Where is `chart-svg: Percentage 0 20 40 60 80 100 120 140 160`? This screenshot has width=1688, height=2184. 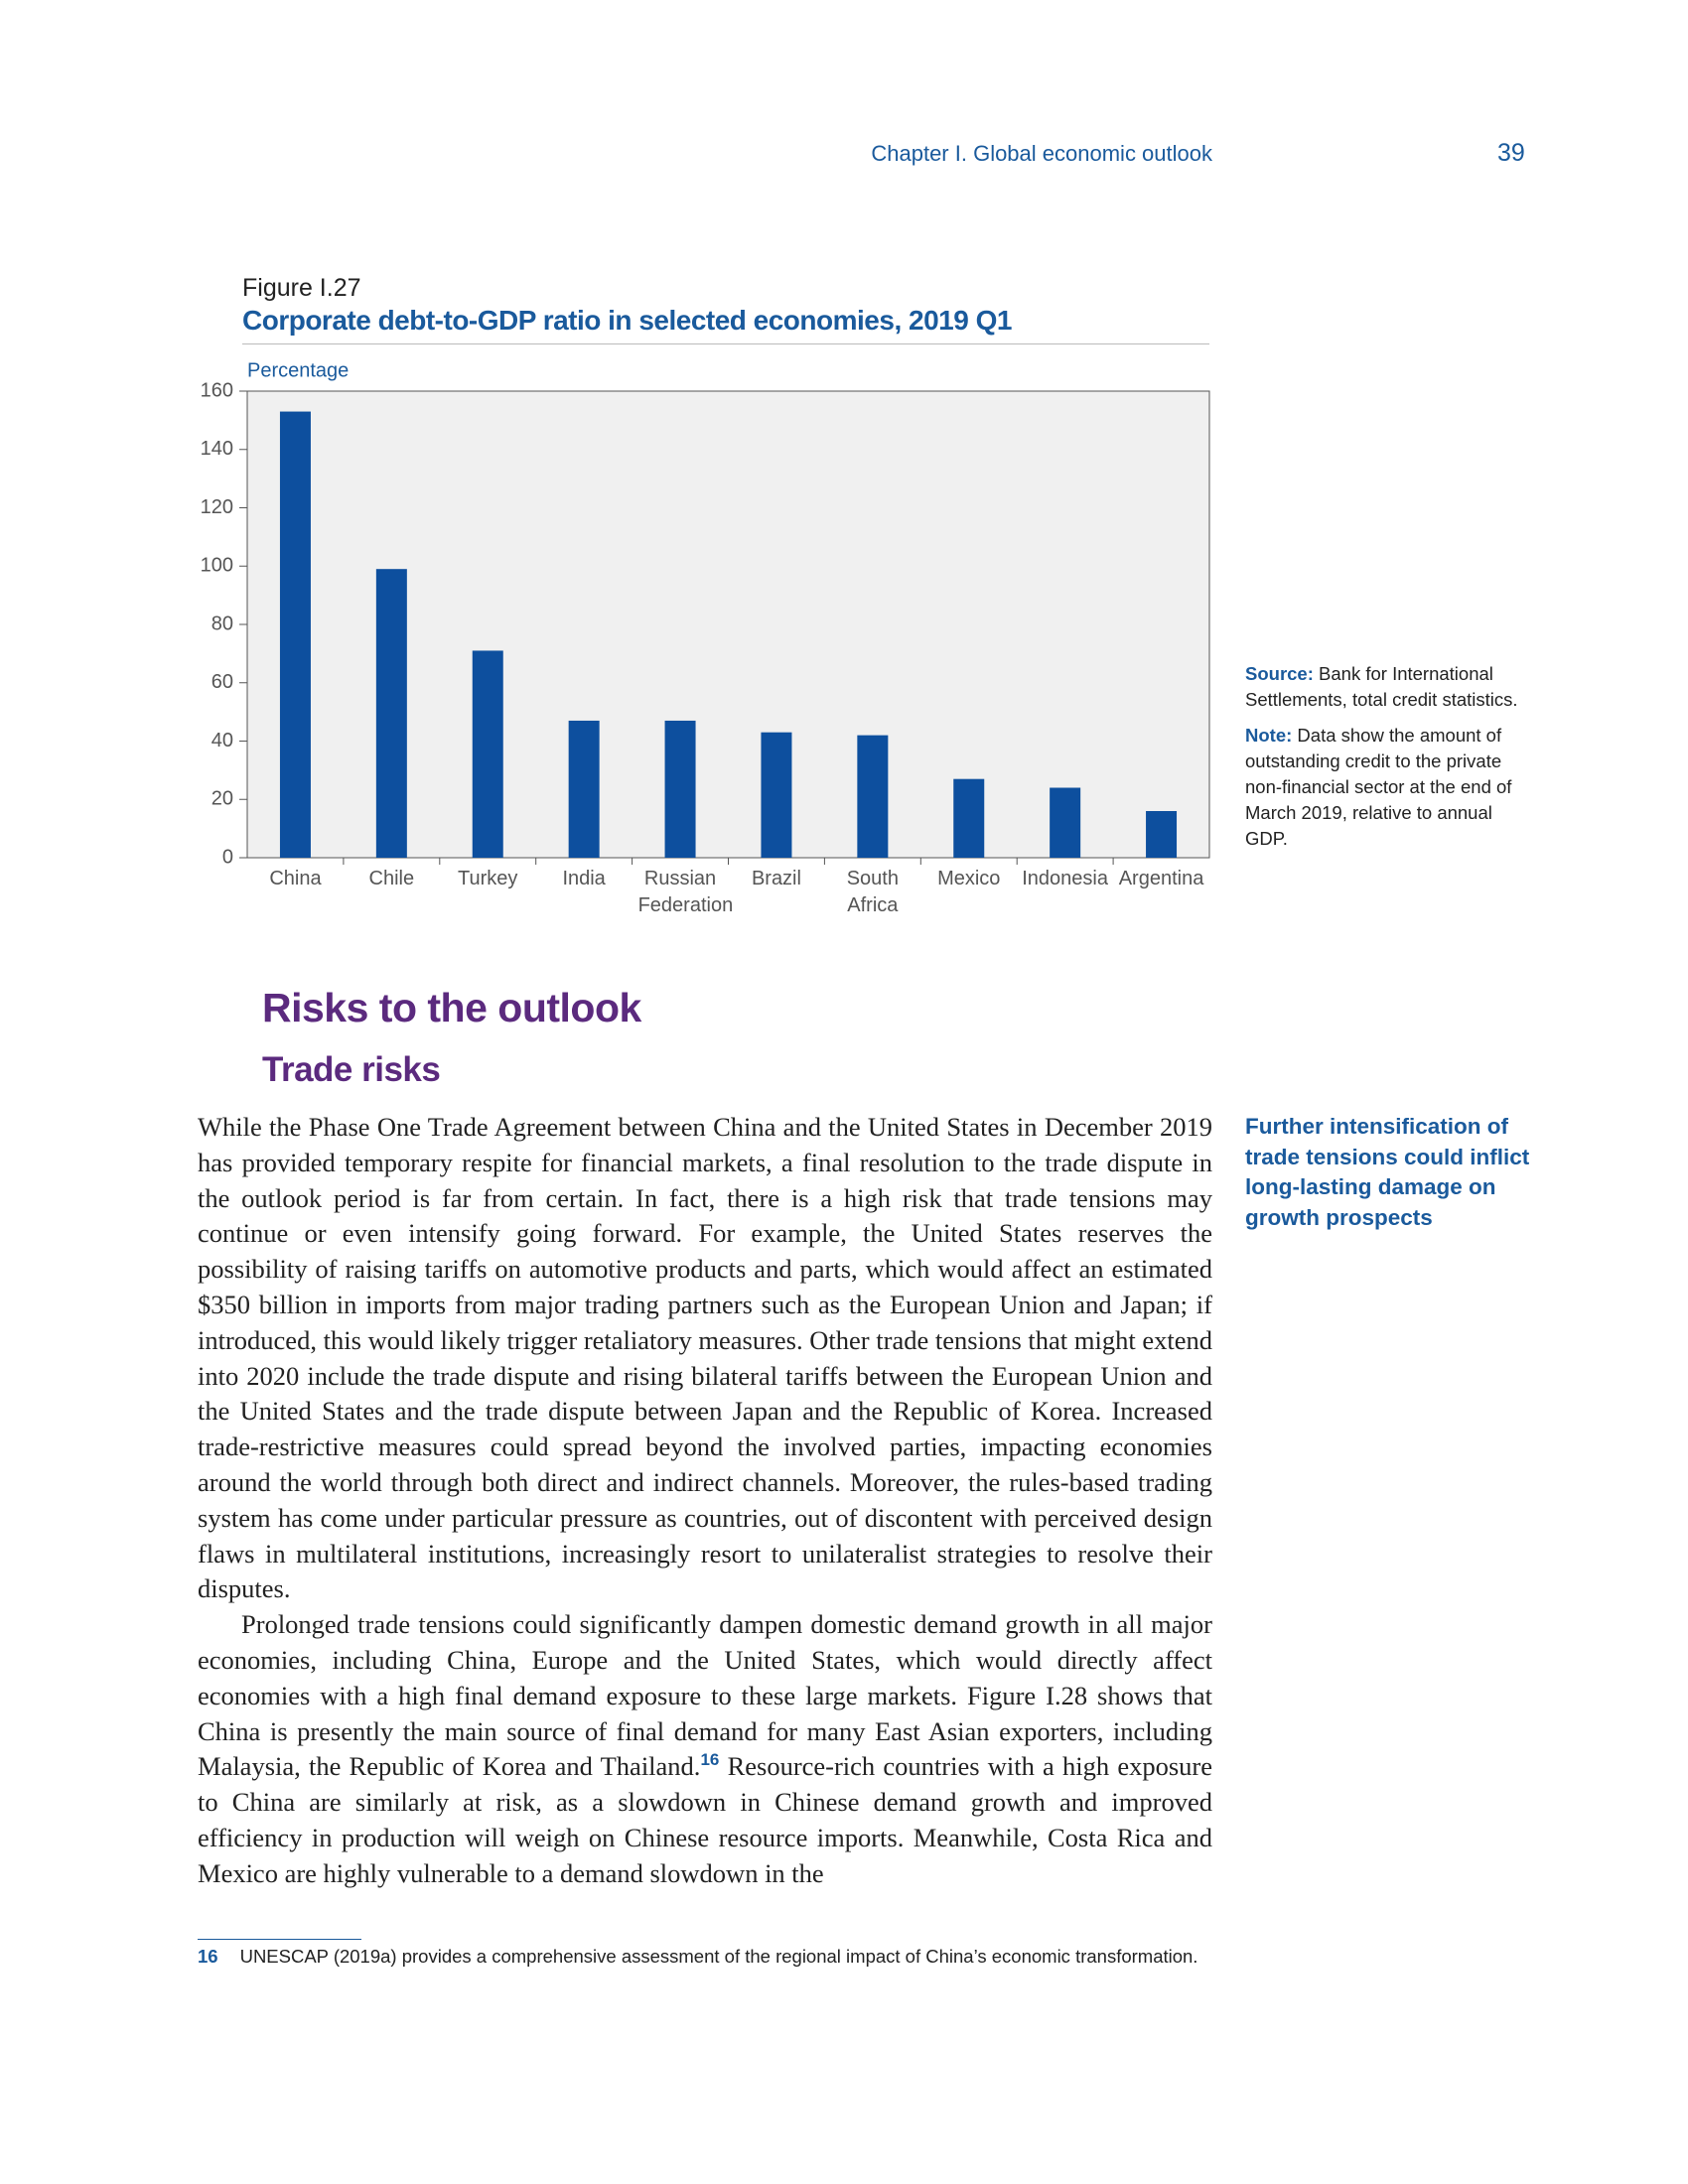
chart-svg: Percentage 0 20 40 60 80 100 120 140 160 is located at coordinates (705, 613).